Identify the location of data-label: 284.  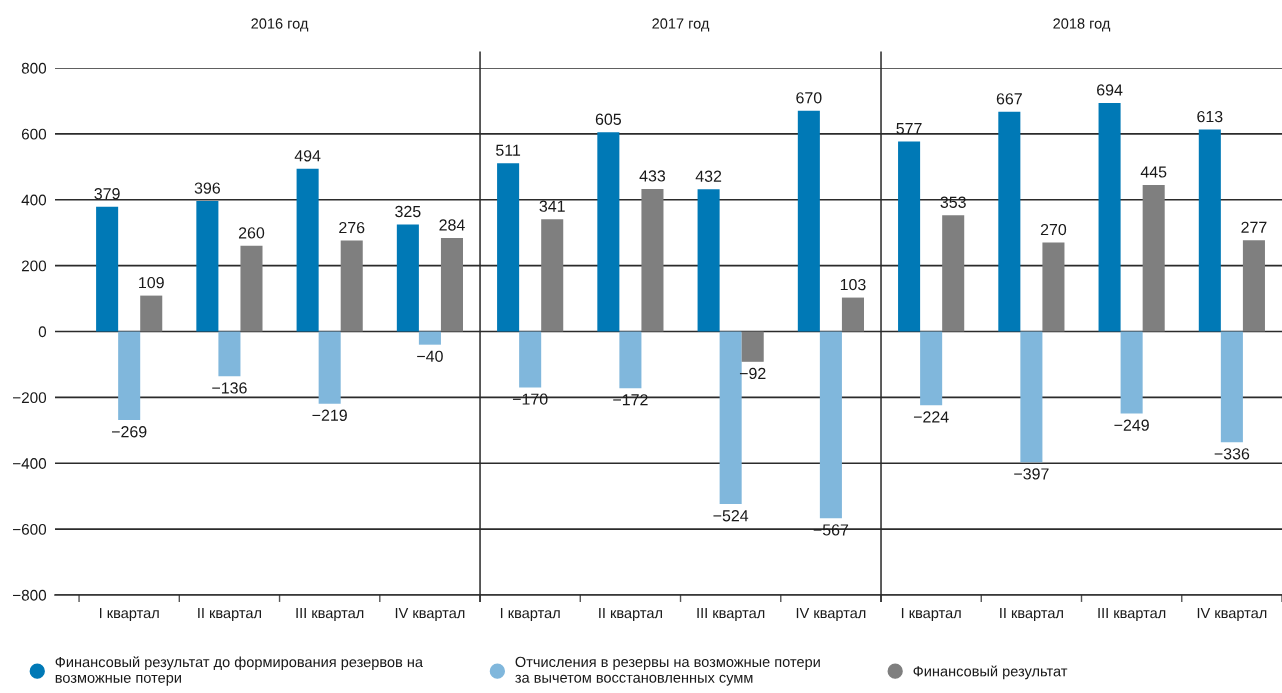
(452, 225).